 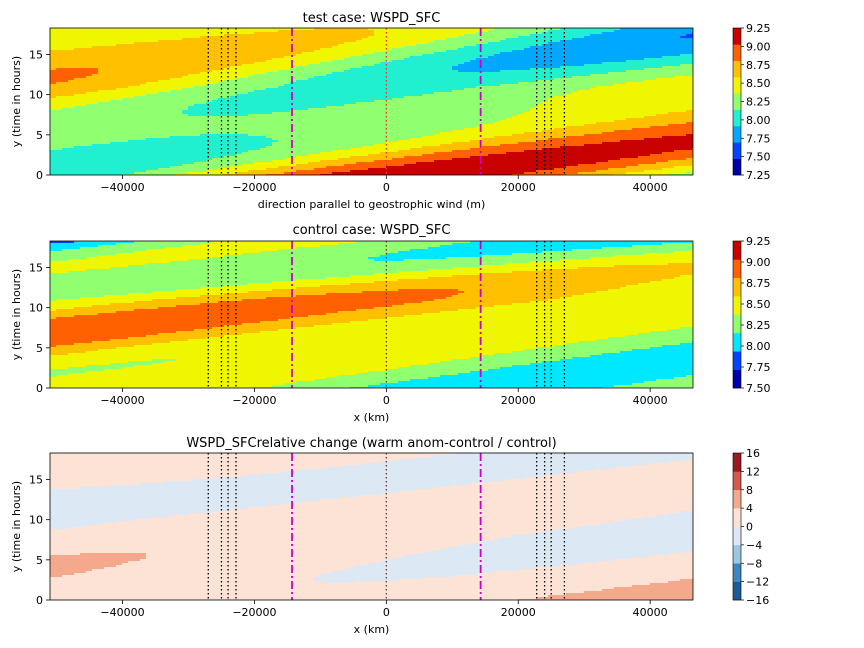 What do you see at coordinates (758, 175) in the screenshot?
I see `colorbar-tick-label: 7.25` at bounding box center [758, 175].